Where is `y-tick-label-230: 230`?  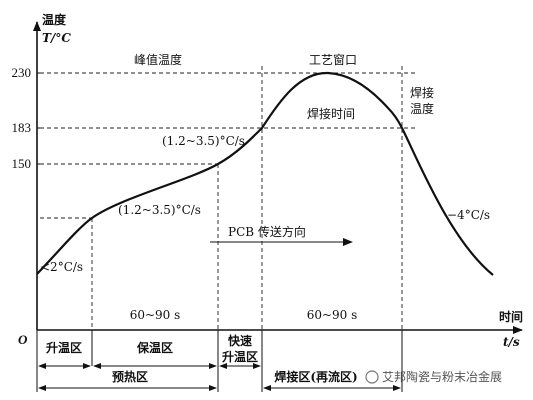 y-tick-label-230: 230 is located at coordinates (22, 72).